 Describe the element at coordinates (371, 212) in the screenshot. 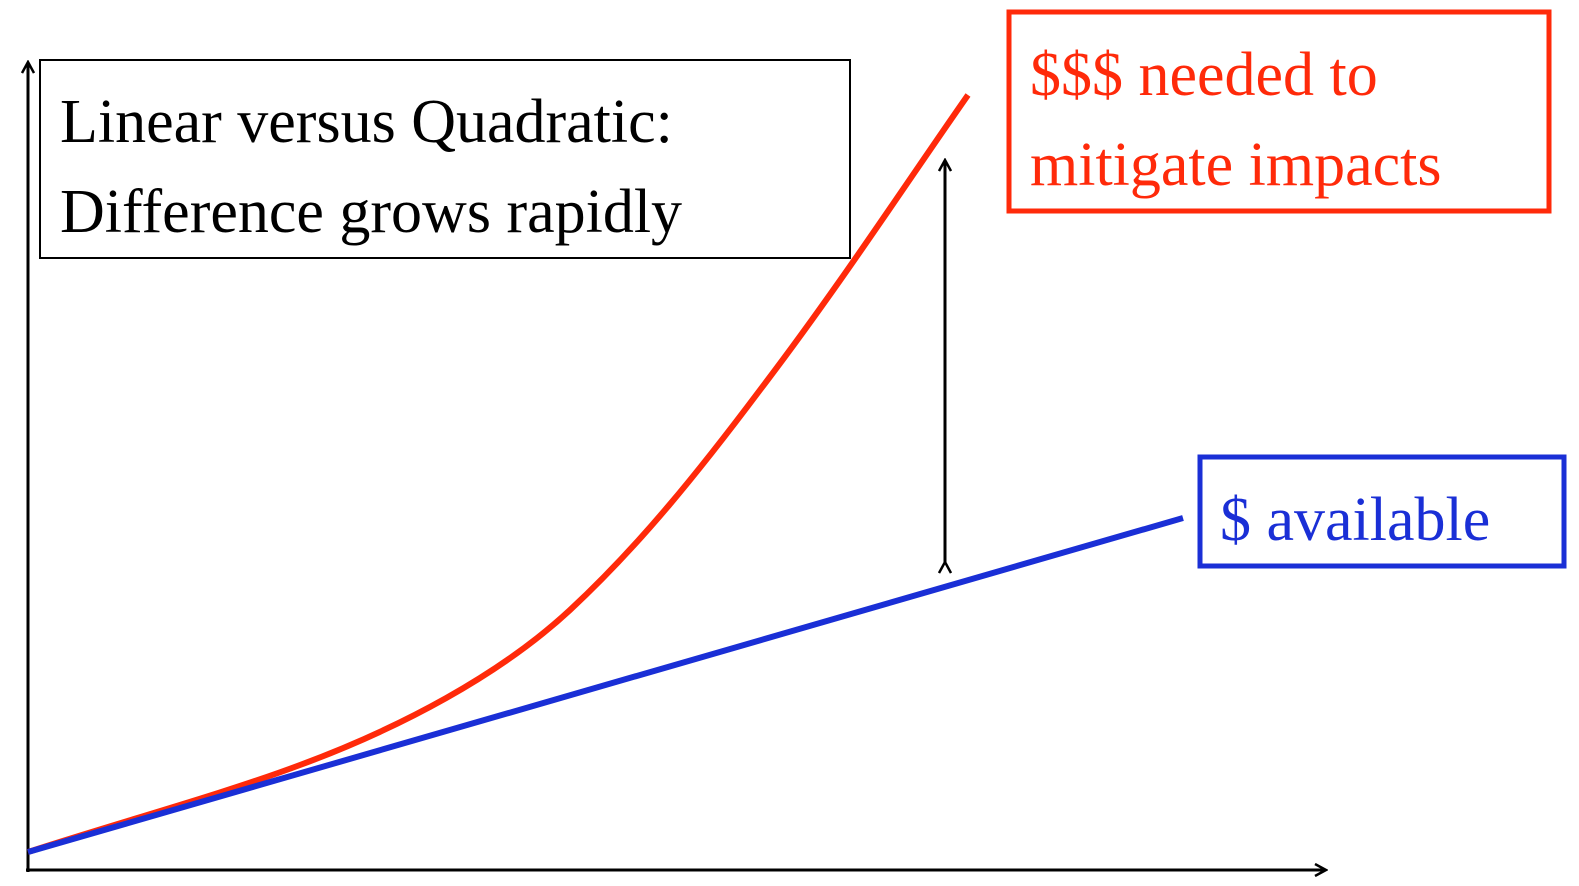

I see `title-line: Difference grows rapidly` at that location.